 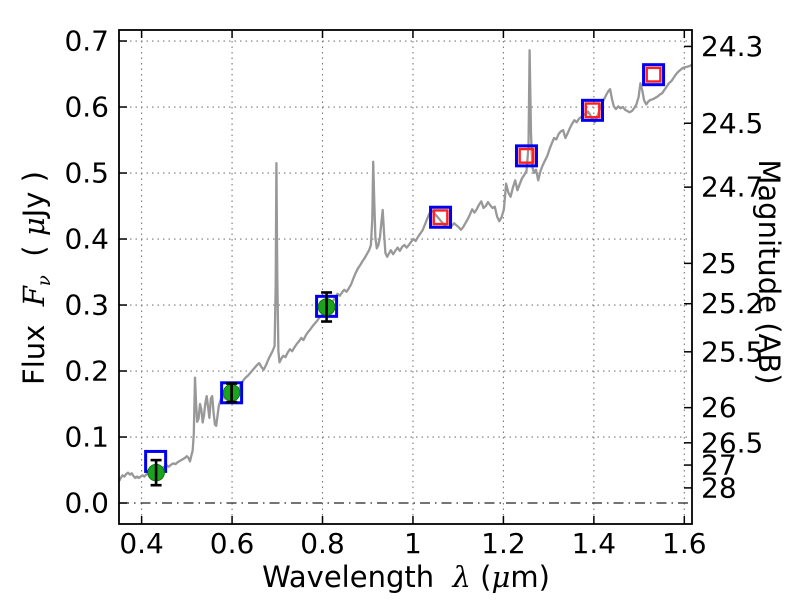 What do you see at coordinates (594, 543) in the screenshot?
I see `x-tick-label: 1.4` at bounding box center [594, 543].